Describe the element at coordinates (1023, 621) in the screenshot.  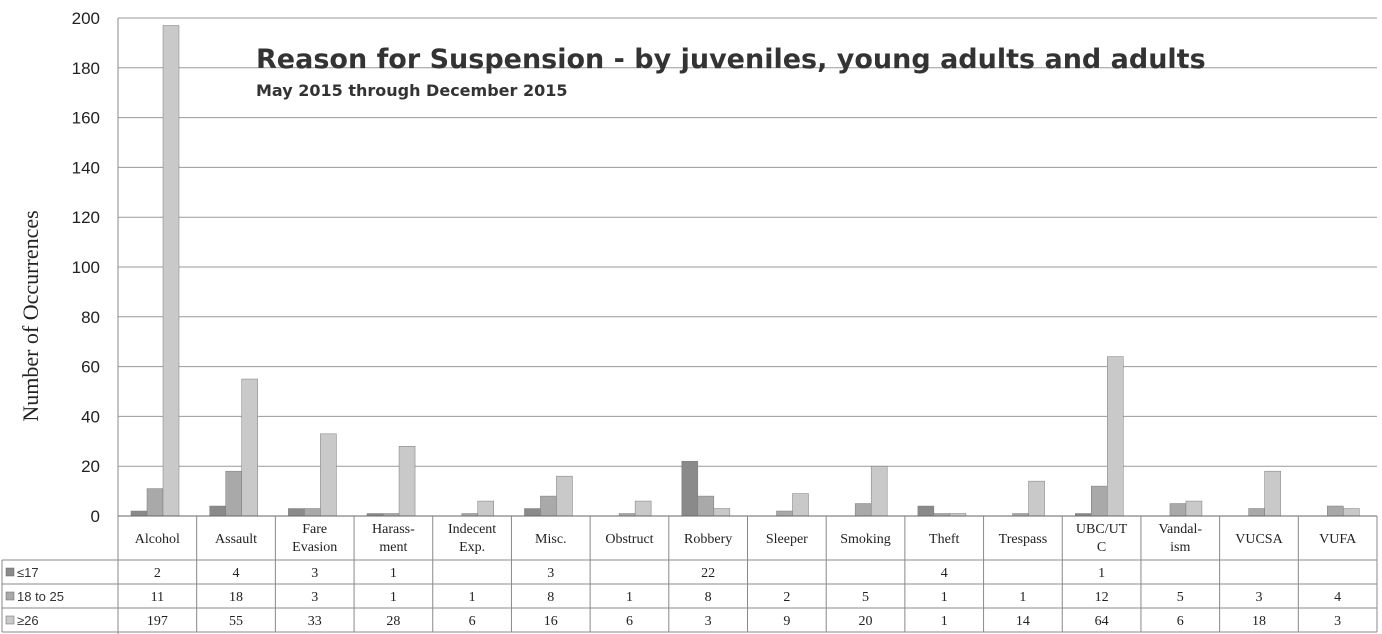
I see `data-table-cell: 14` at that location.